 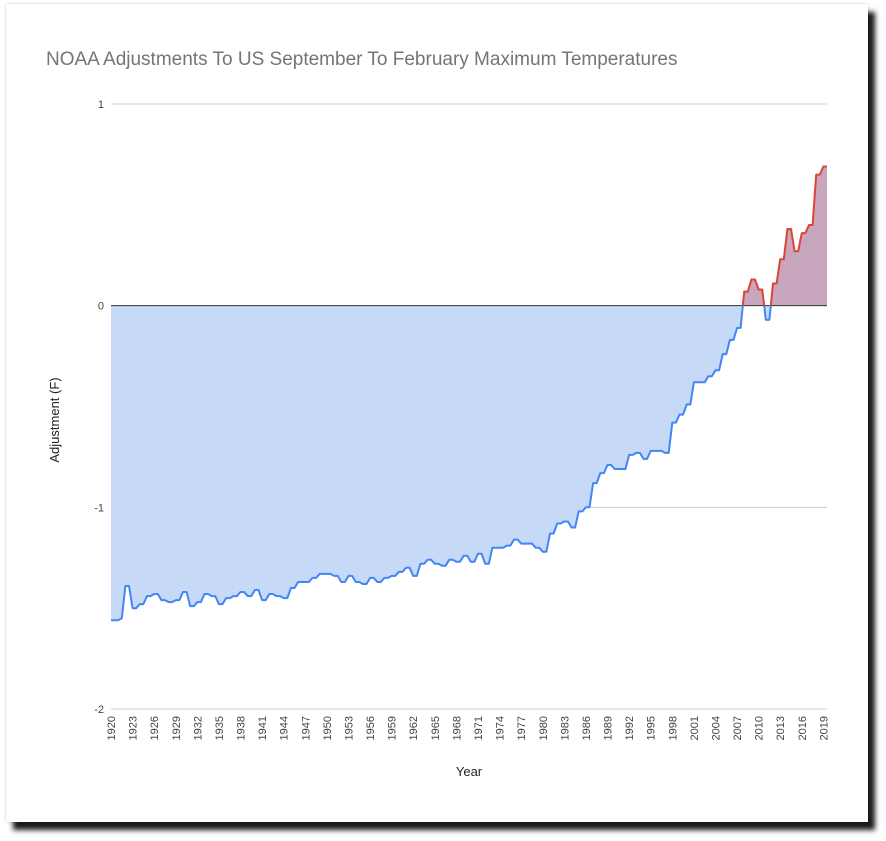 What do you see at coordinates (99, 710) in the screenshot?
I see `y-tick-label: -2` at bounding box center [99, 710].